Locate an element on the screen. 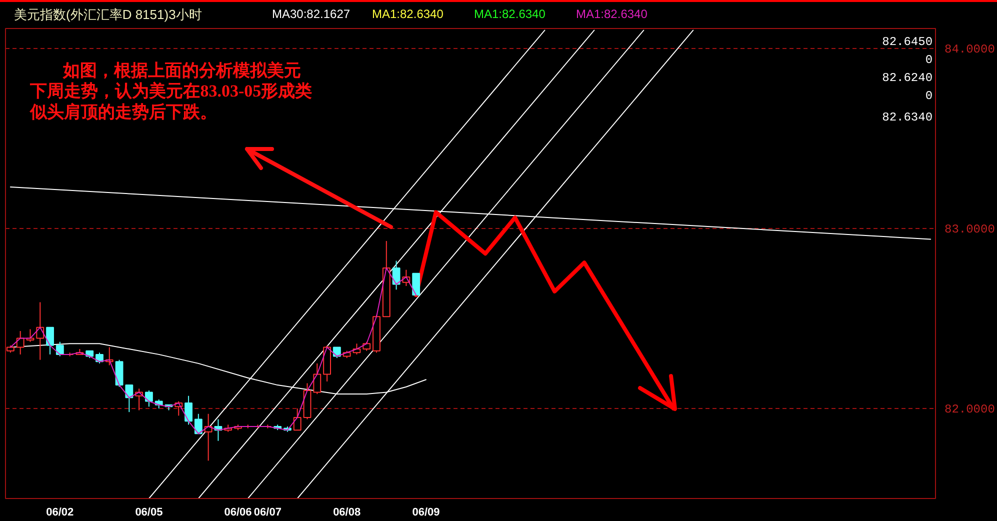  y-tick-label: 82.0000 is located at coordinates (969, 409).